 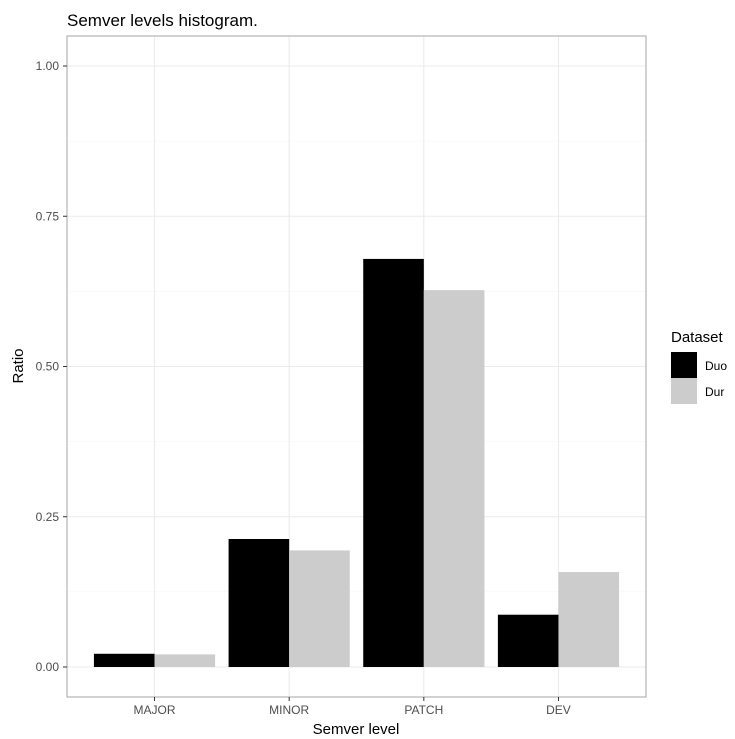 What do you see at coordinates (716, 366) in the screenshot?
I see `legend-label-duo: Duo` at bounding box center [716, 366].